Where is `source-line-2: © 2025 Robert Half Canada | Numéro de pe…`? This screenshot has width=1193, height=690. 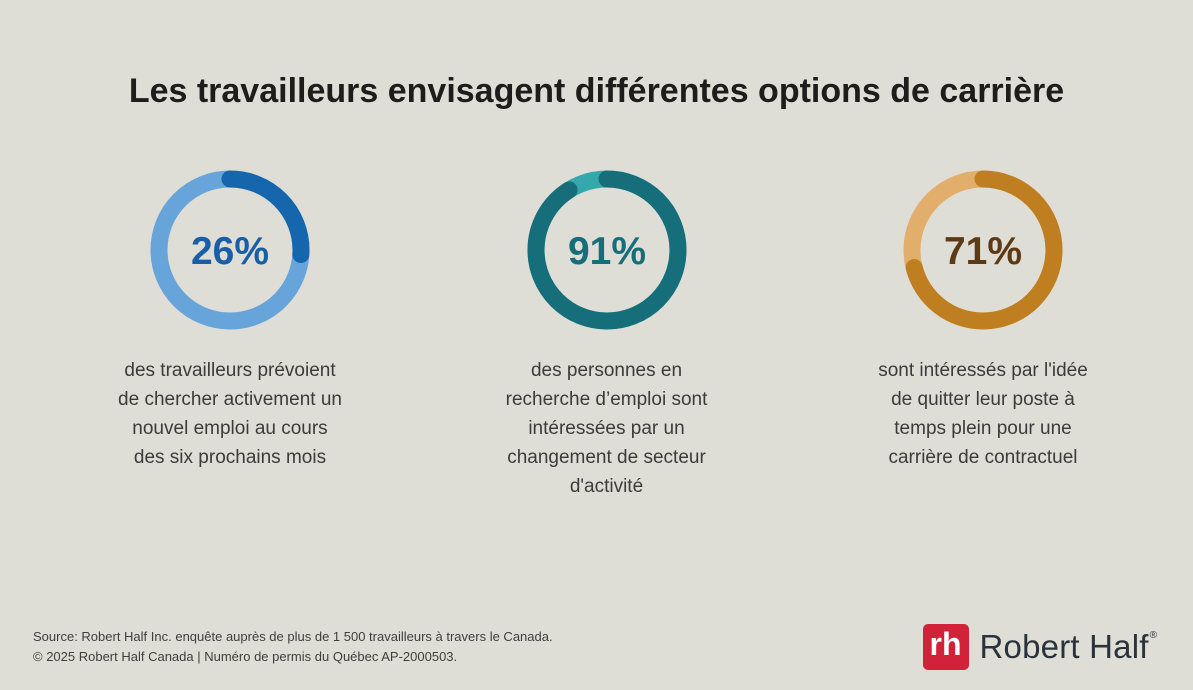 source-line-2: © 2025 Robert Half Canada | Numéro de pe… is located at coordinates (245, 656).